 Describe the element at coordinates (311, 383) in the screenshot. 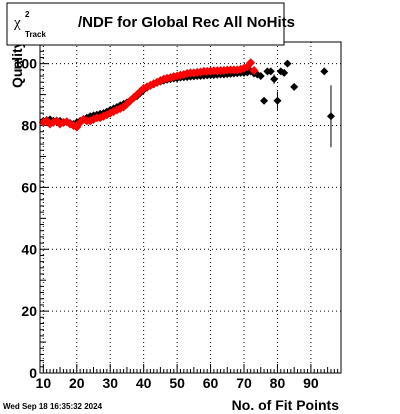

I see `x-tick-label: 90` at that location.